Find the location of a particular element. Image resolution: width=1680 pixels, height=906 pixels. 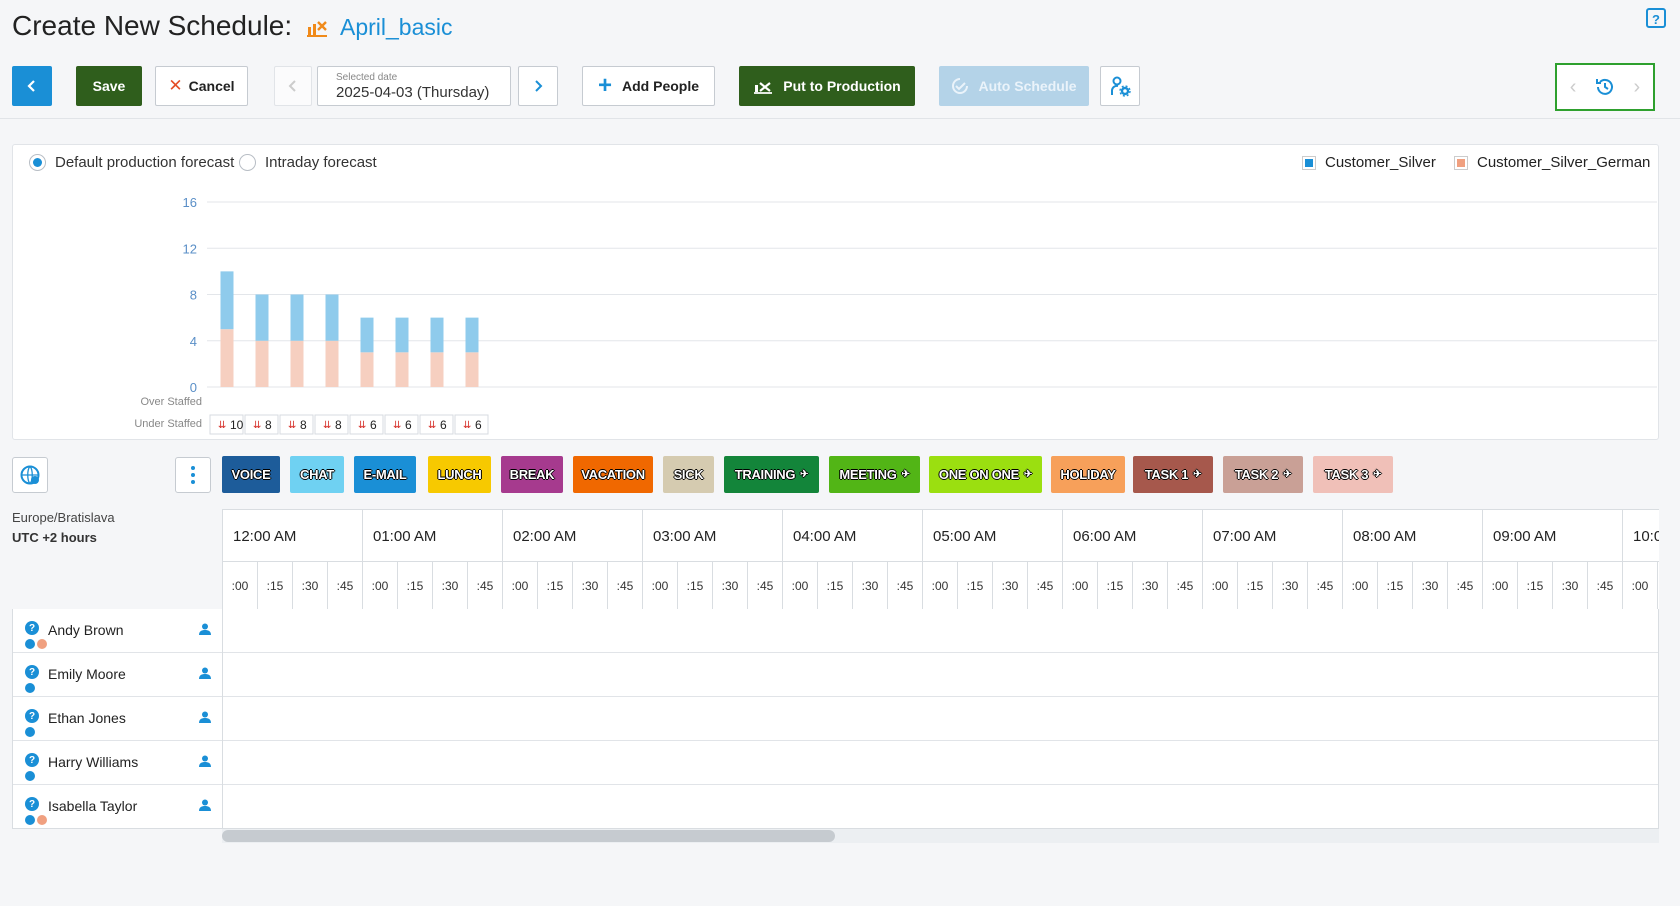

activity-tag-e-mail: E-MAIL is located at coordinates (385, 474).